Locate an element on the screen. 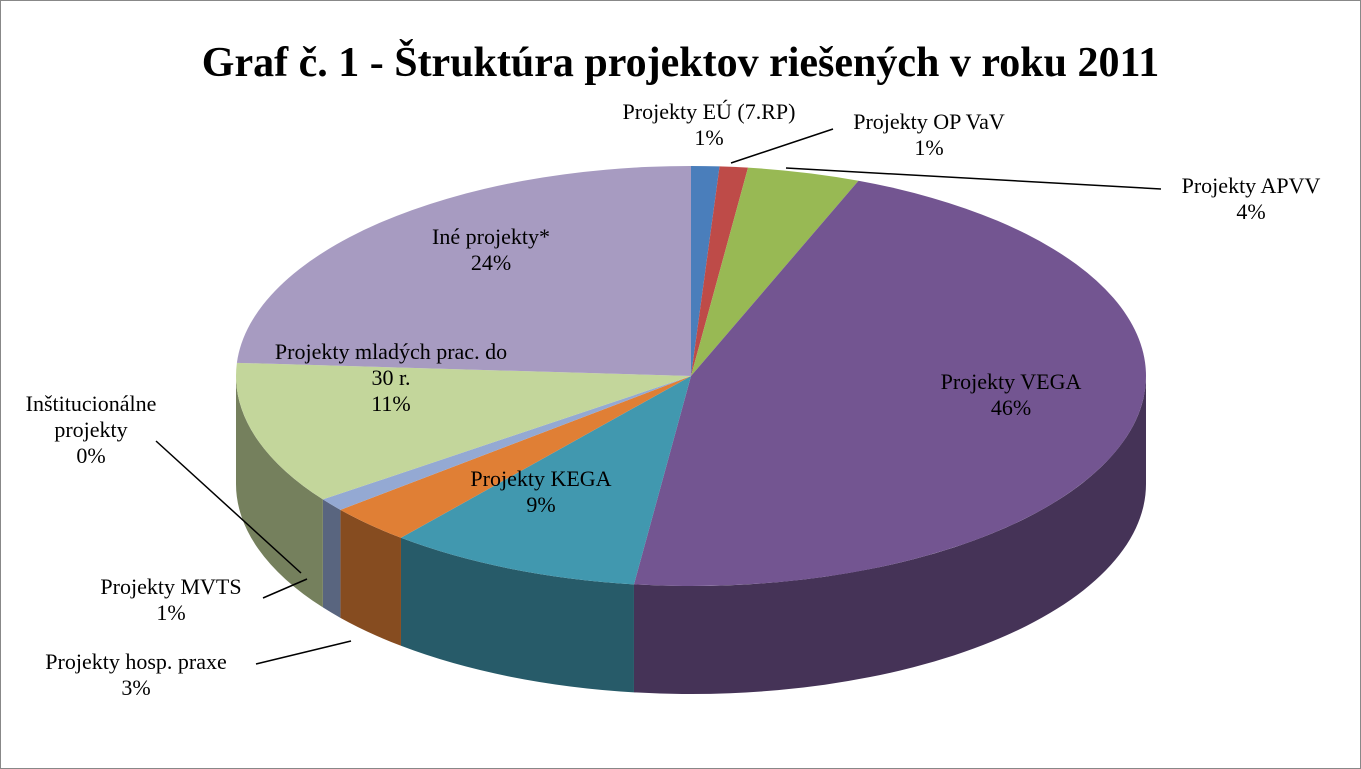 Image resolution: width=1361 pixels, height=769 pixels. category-label: Projekty OP VaV is located at coordinates (929, 121).